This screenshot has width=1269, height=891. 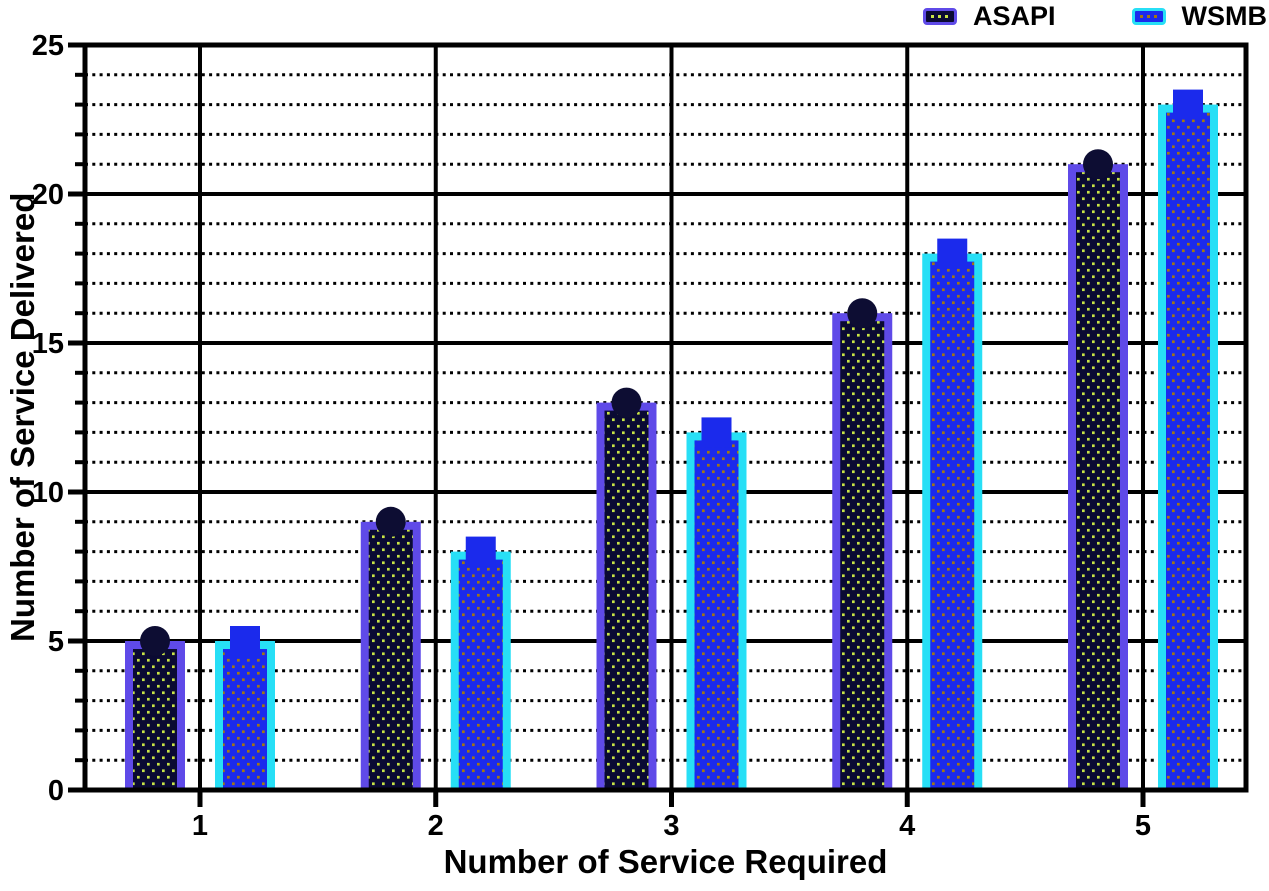 What do you see at coordinates (22, 417) in the screenshot?
I see `y-axis-title: Number of Service Delivered` at bounding box center [22, 417].